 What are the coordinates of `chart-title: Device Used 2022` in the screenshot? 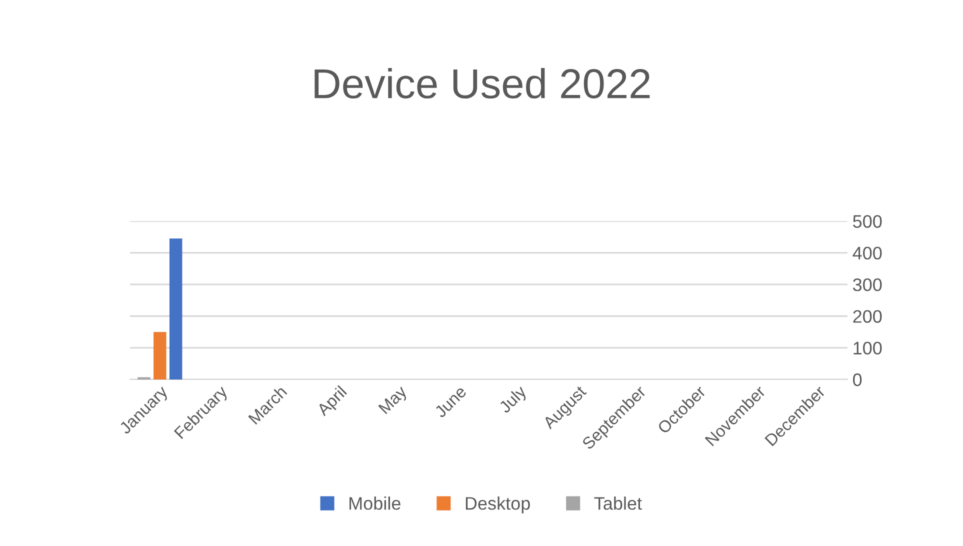 It's located at (482, 83).